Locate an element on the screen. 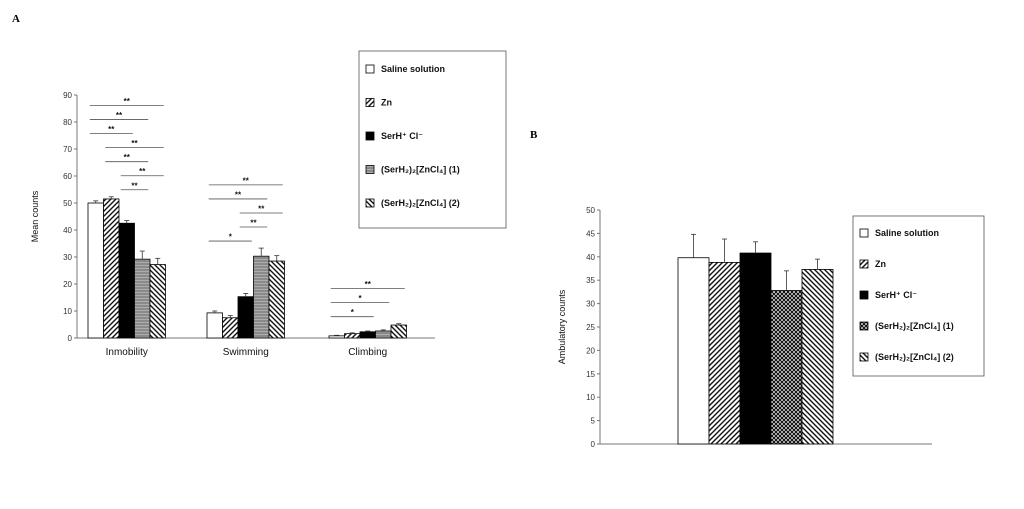 The image size is (1024, 509). chart-b-y-tick-label: 45 is located at coordinates (590, 233).